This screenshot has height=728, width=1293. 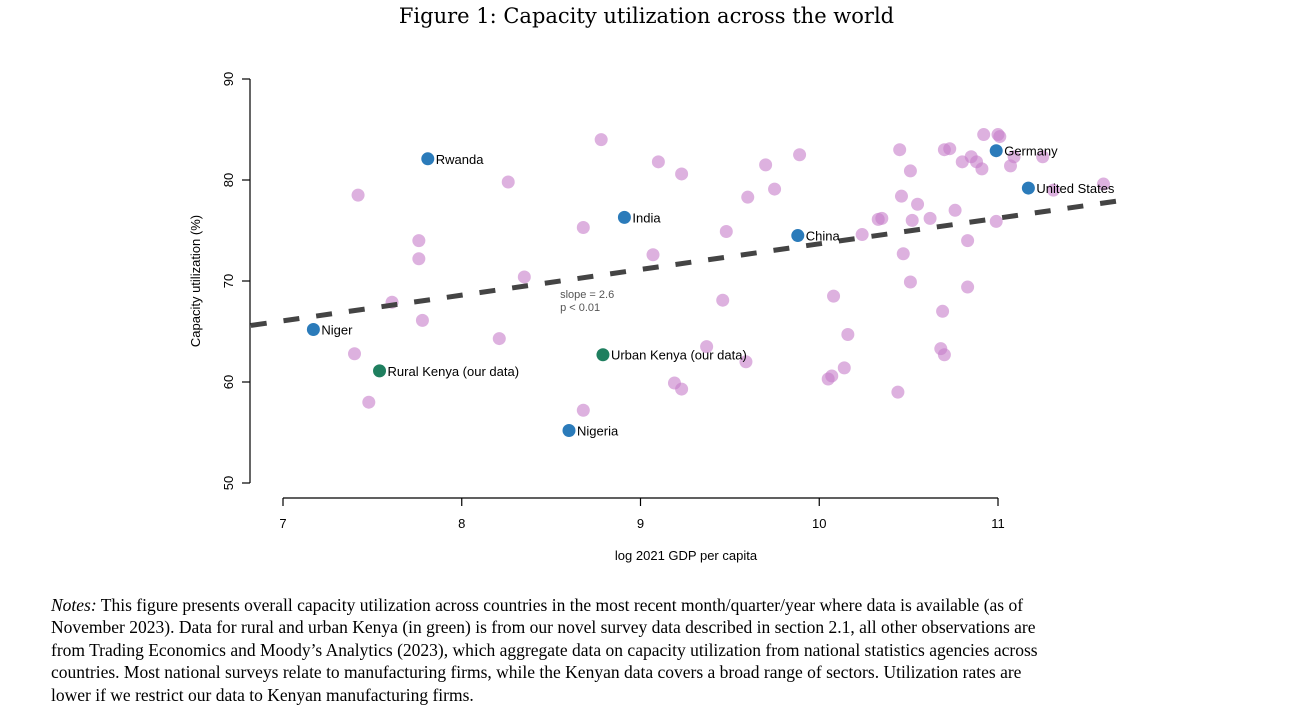 I want to click on y-tick-label: 60, so click(x=228, y=382).